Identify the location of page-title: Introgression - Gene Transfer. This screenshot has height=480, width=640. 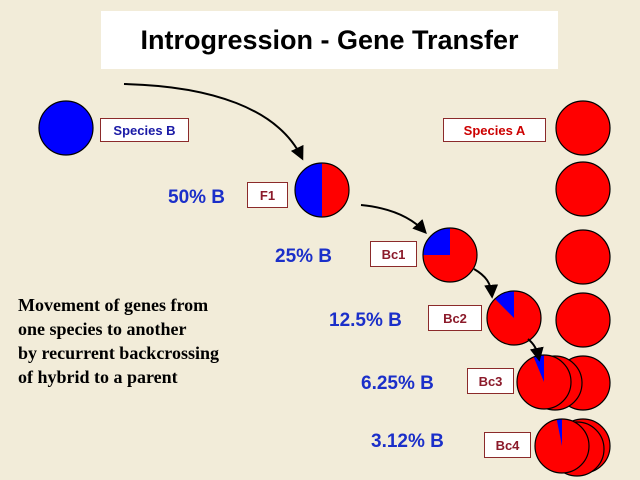
(329, 39).